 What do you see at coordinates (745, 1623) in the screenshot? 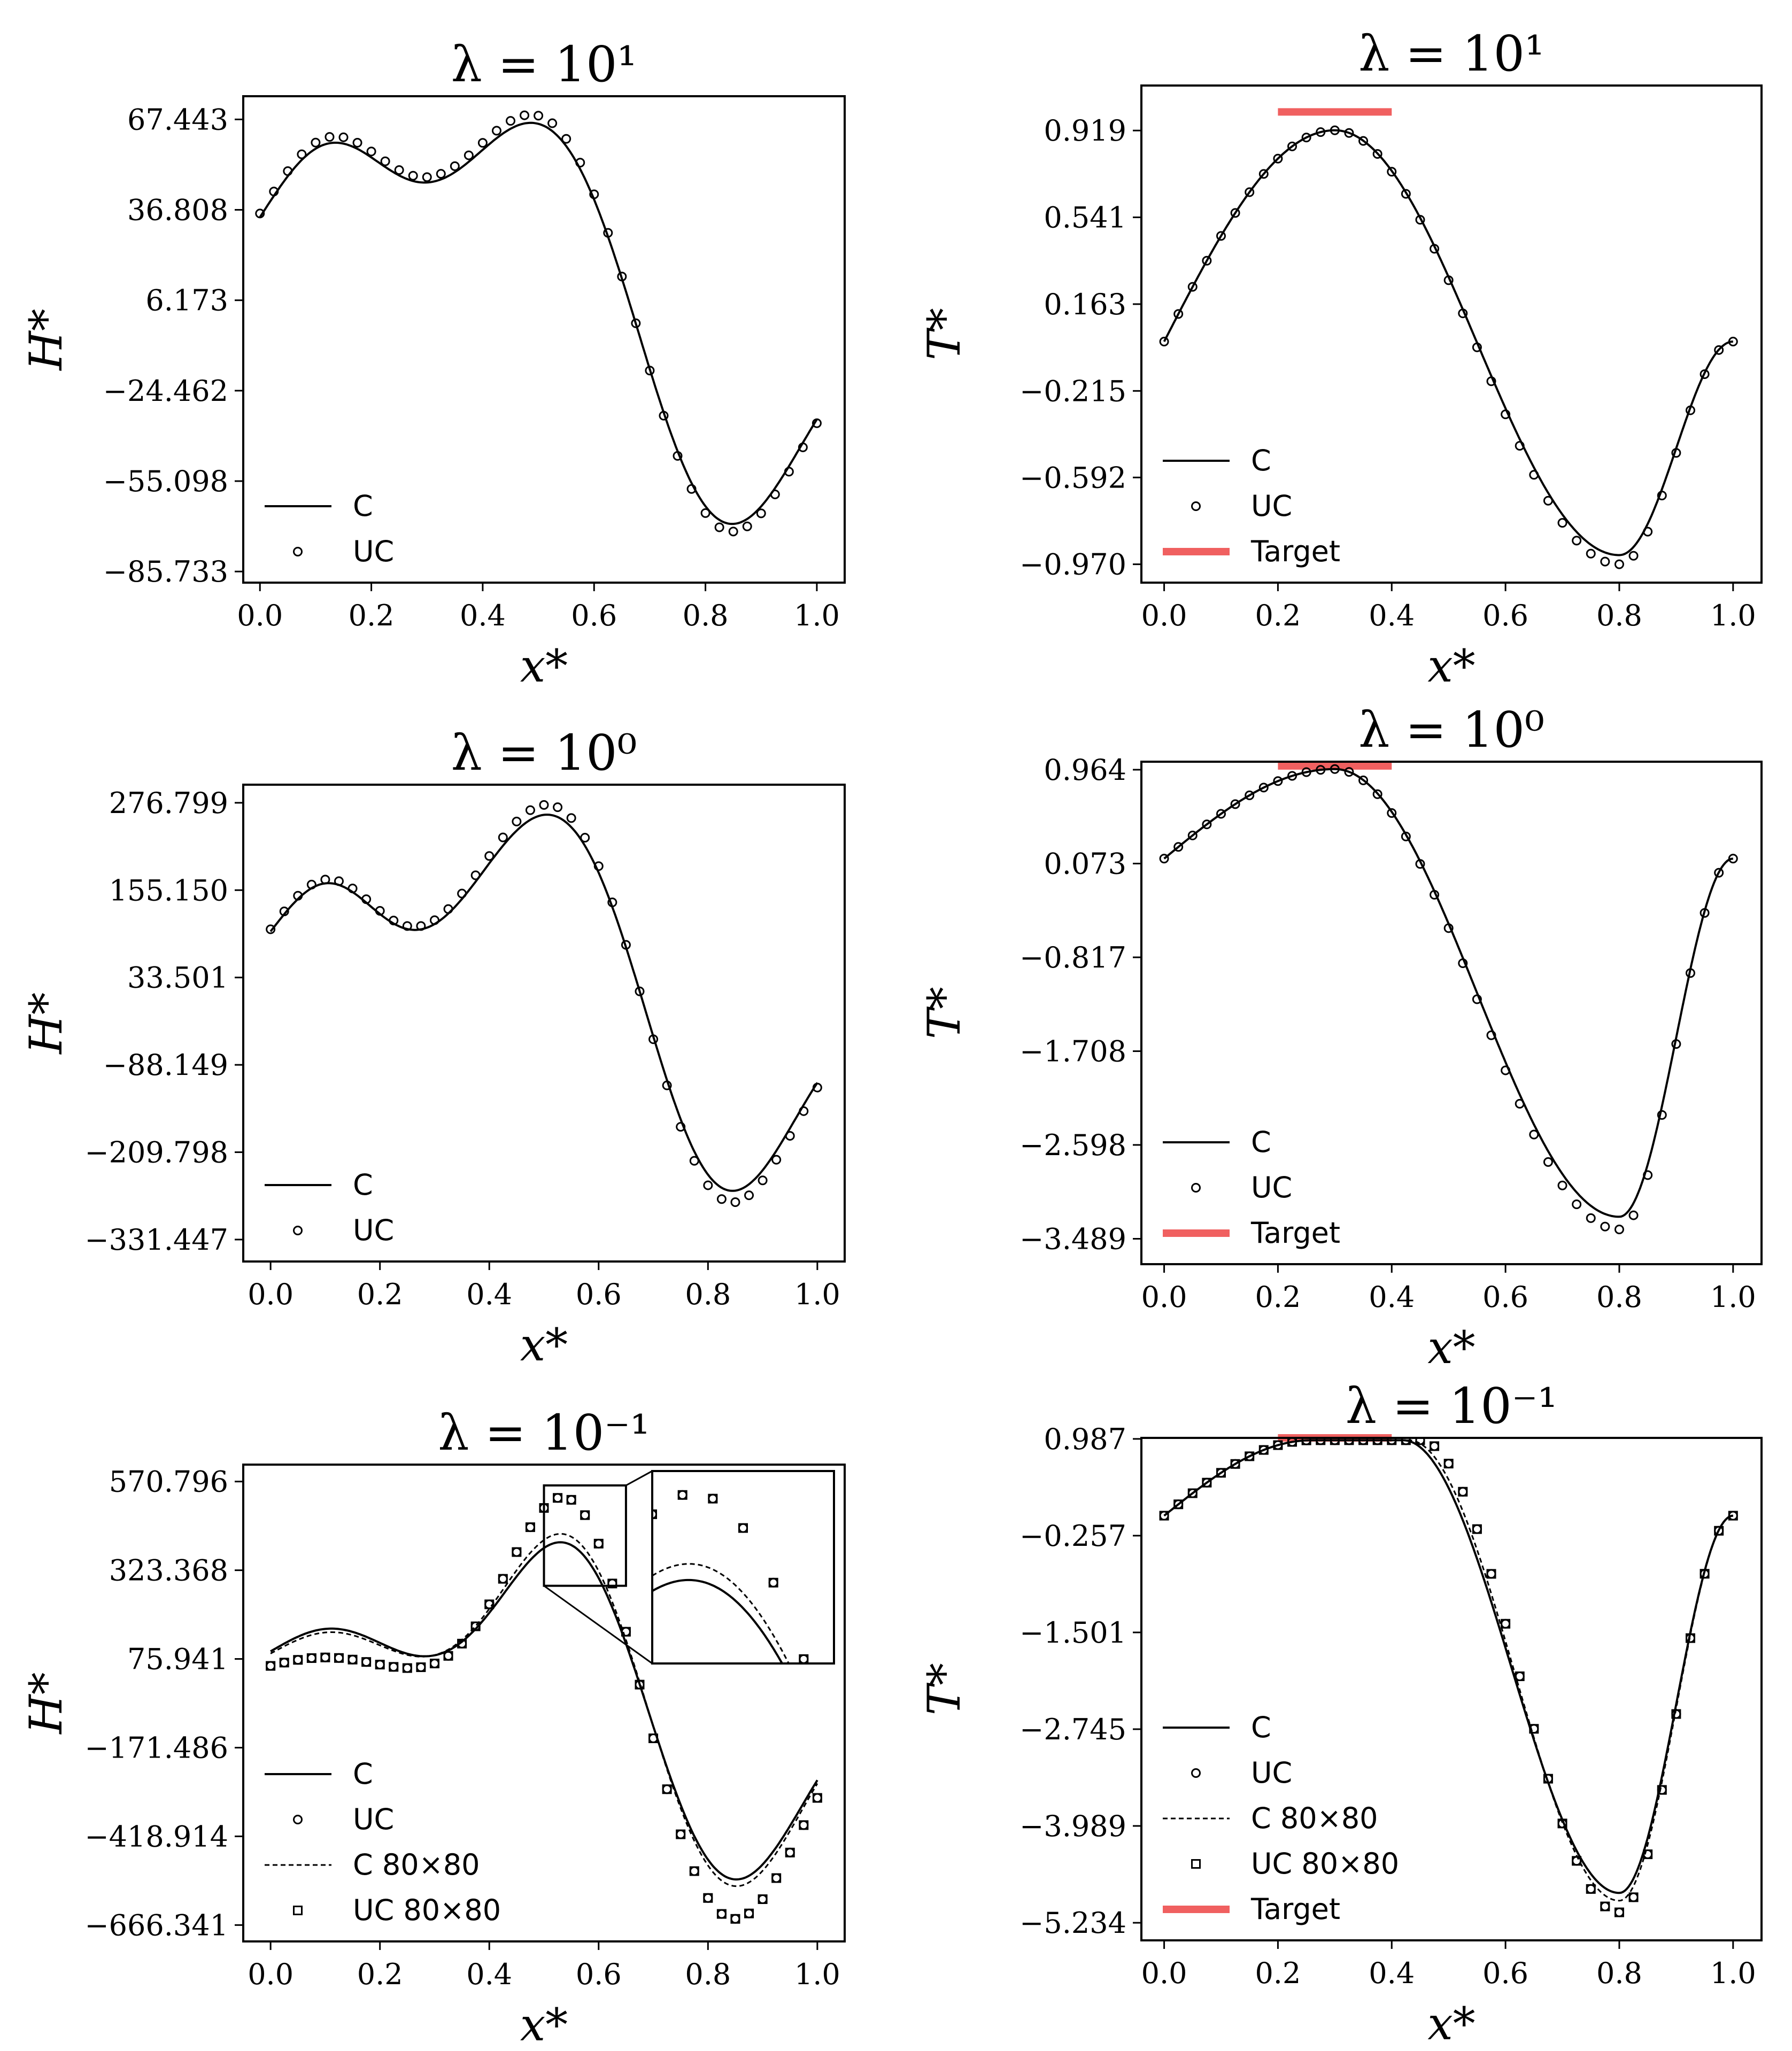
I see `inset-plot` at bounding box center [745, 1623].